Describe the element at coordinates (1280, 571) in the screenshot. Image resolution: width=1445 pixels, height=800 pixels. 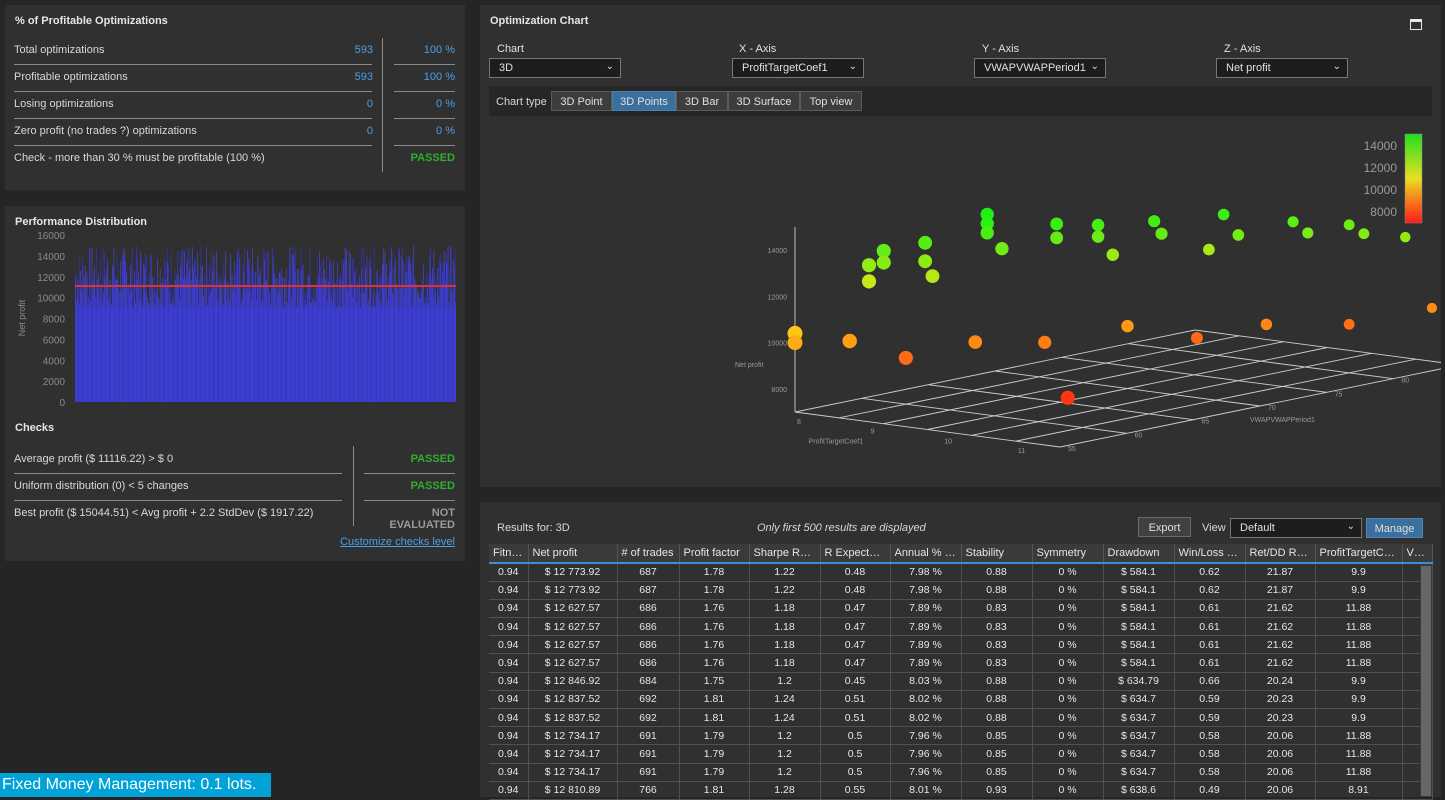
I see `table-cell: 21.87` at that location.